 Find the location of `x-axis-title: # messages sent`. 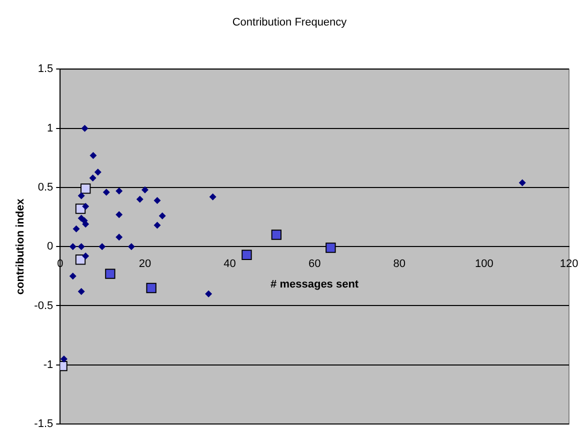

x-axis-title: # messages sent is located at coordinates (314, 284).